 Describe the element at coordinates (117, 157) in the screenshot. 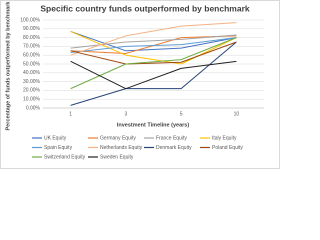

I see `legend-label: Sweden Equity` at that location.